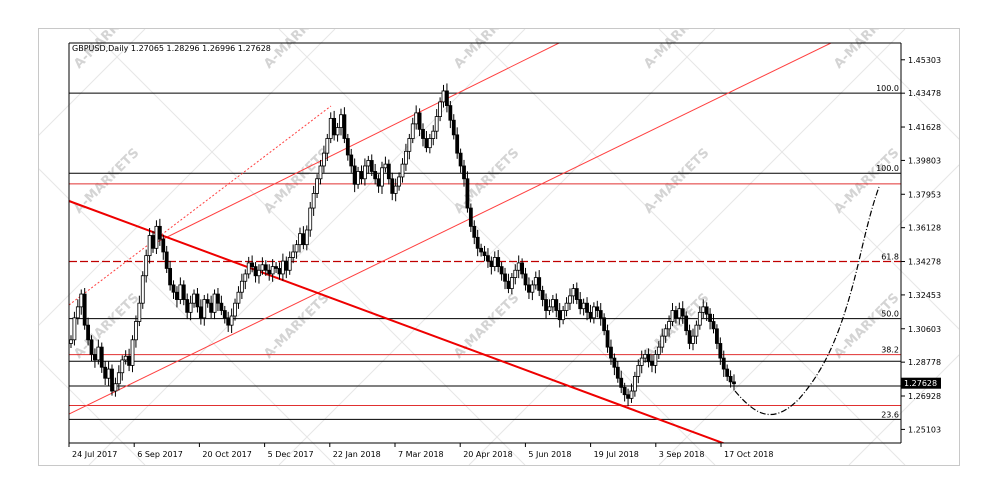  What do you see at coordinates (924, 160) in the screenshot?
I see `y-tick-label: 1.39803` at bounding box center [924, 160].